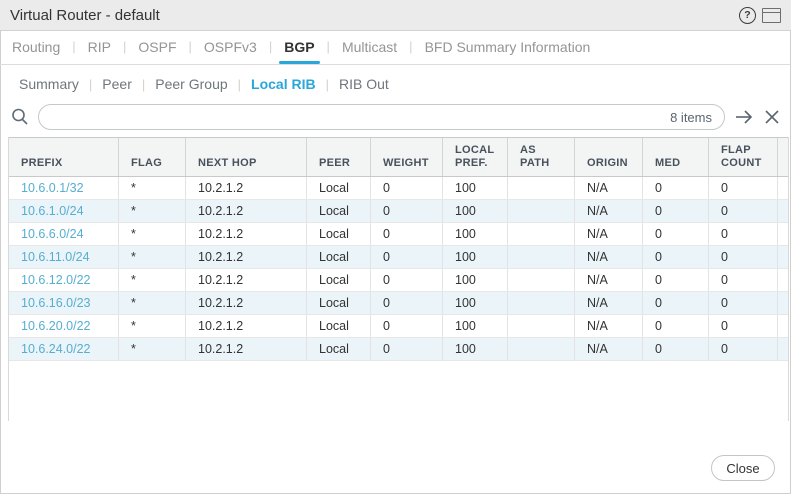 The image size is (791, 494). I want to click on tab-multicast: Multicast, so click(369, 47).